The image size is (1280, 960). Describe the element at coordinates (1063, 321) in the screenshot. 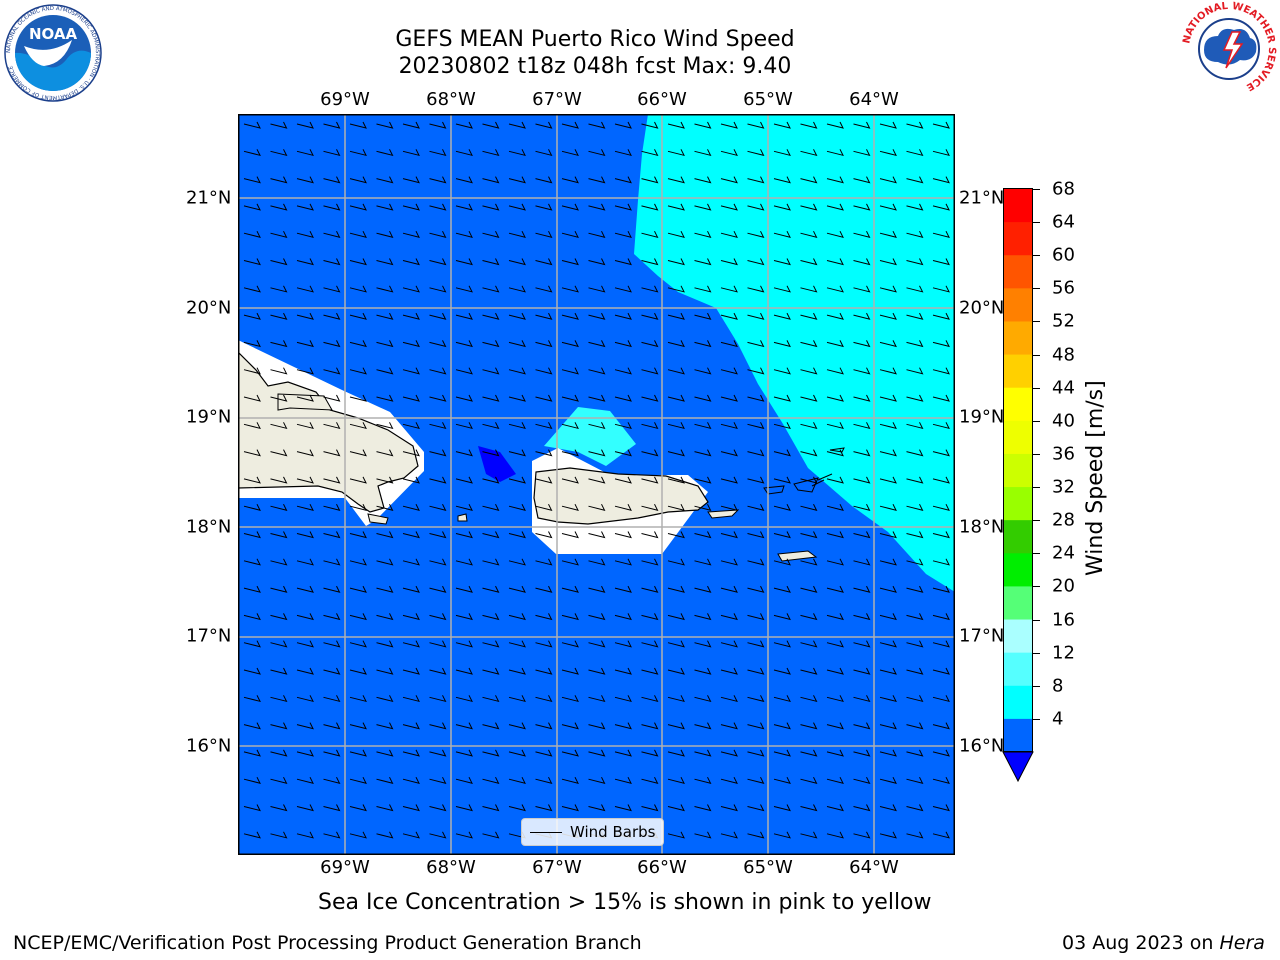

I see `colorbar-tick-label: 52` at that location.